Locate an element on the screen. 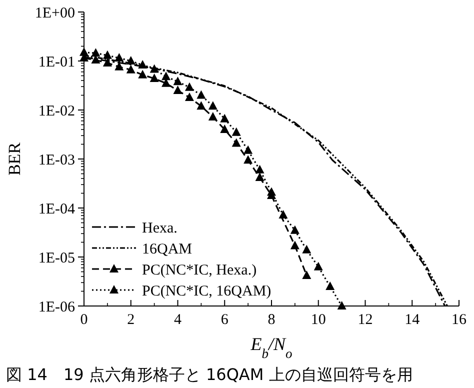  x-tick-label: 2 is located at coordinates (131, 320).